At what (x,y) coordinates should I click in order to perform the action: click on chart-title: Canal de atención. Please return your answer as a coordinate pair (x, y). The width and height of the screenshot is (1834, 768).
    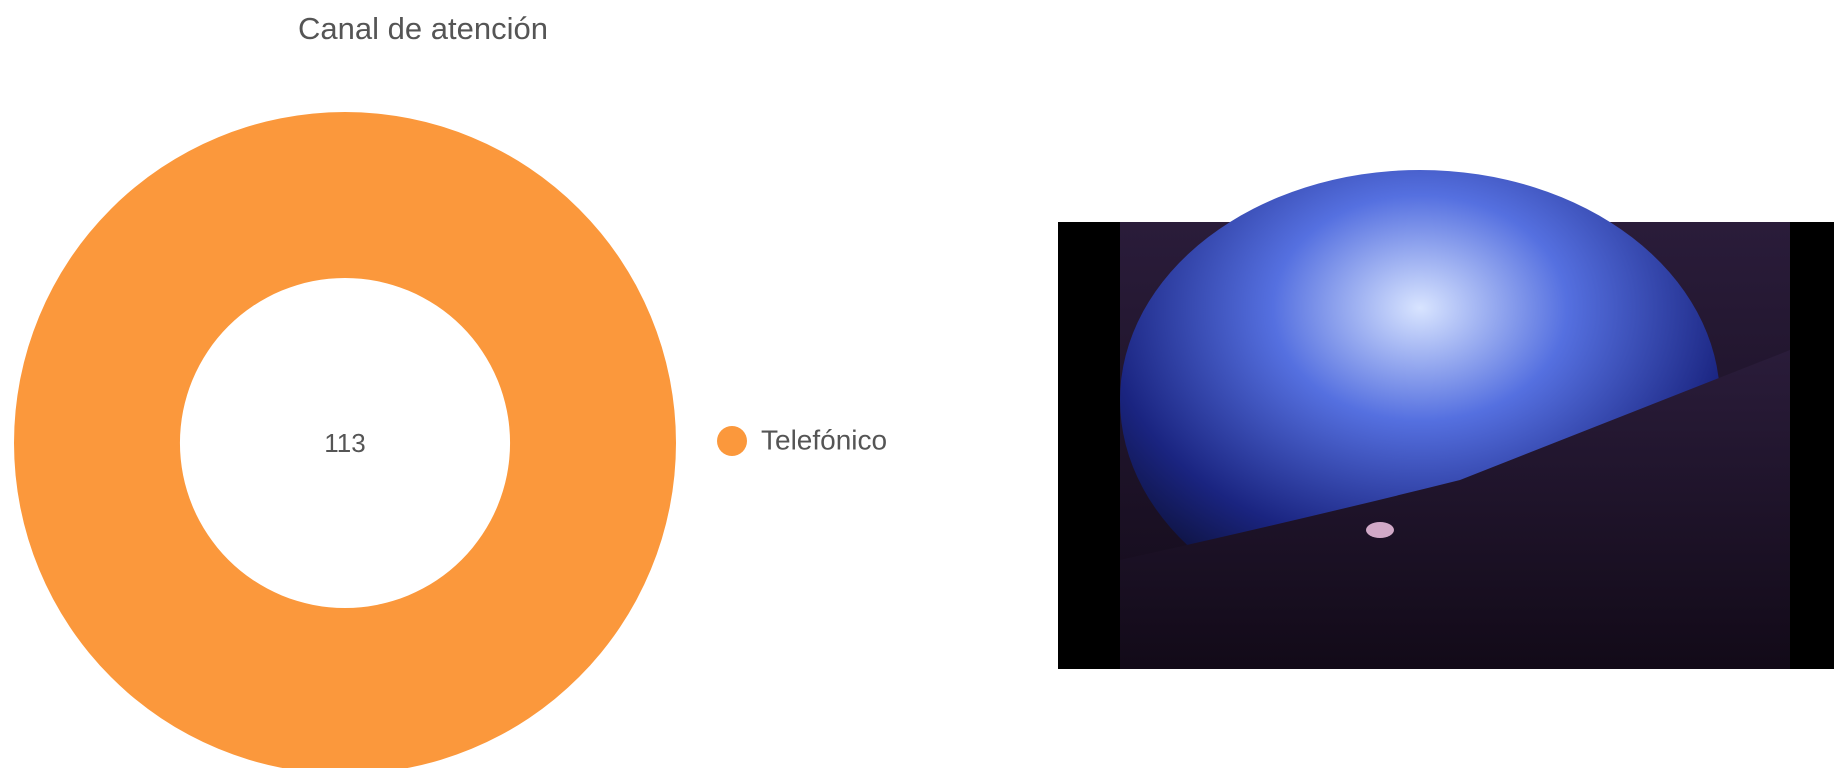
    Looking at the image, I should click on (423, 28).